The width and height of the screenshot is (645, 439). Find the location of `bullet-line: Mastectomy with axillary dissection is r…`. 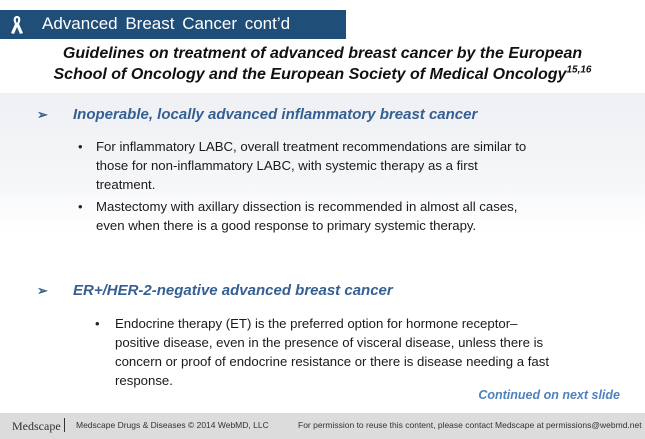

bullet-line: Mastectomy with axillary dissection is r… is located at coordinates (307, 206).